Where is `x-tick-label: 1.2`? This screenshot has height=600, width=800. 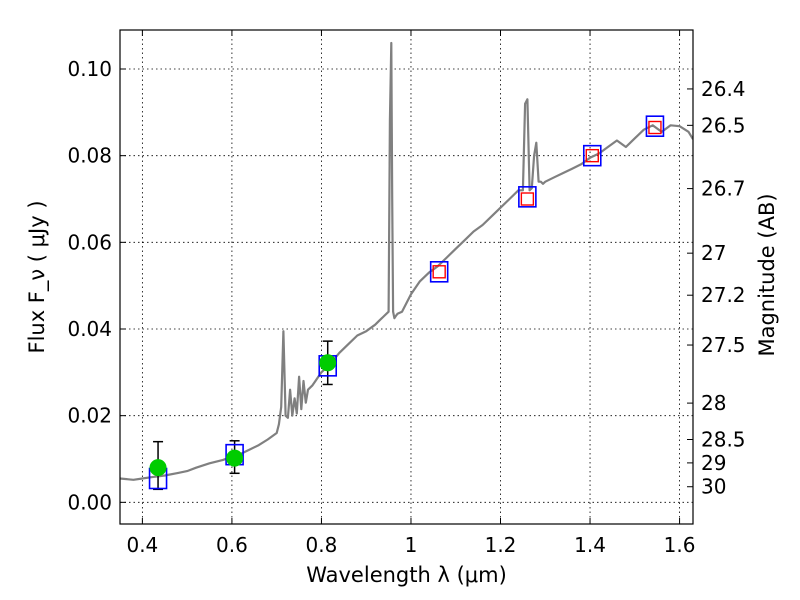 x-tick-label: 1.2 is located at coordinates (501, 545).